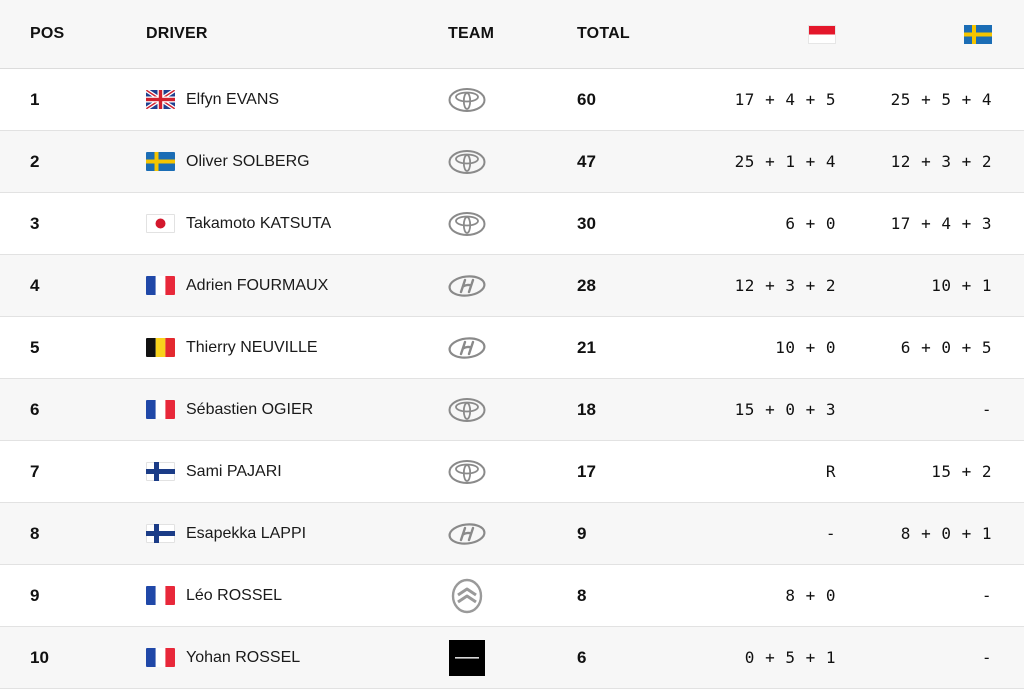 The height and width of the screenshot is (689, 1024). I want to click on rally2-points: 10 + 1, so click(961, 285).